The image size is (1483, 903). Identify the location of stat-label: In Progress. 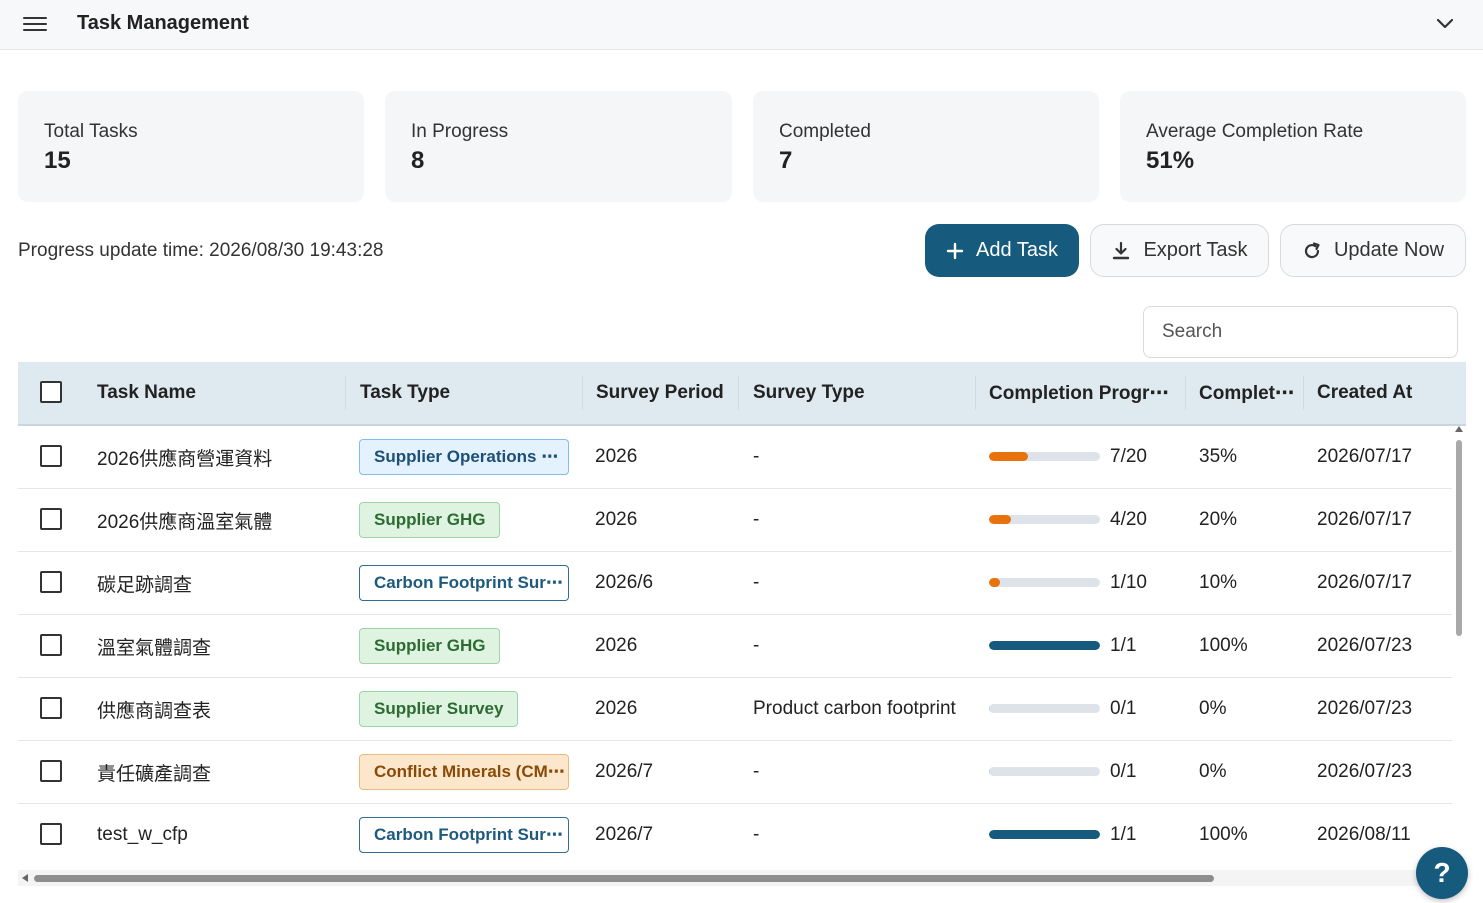
(460, 131).